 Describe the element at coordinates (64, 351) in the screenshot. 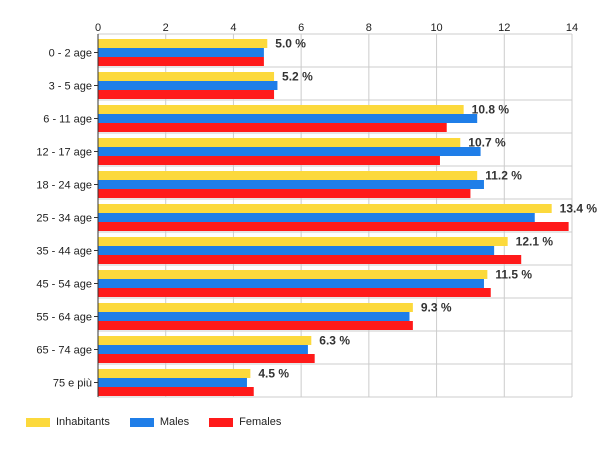

I see `category-label-9: 65 - 74 age` at that location.